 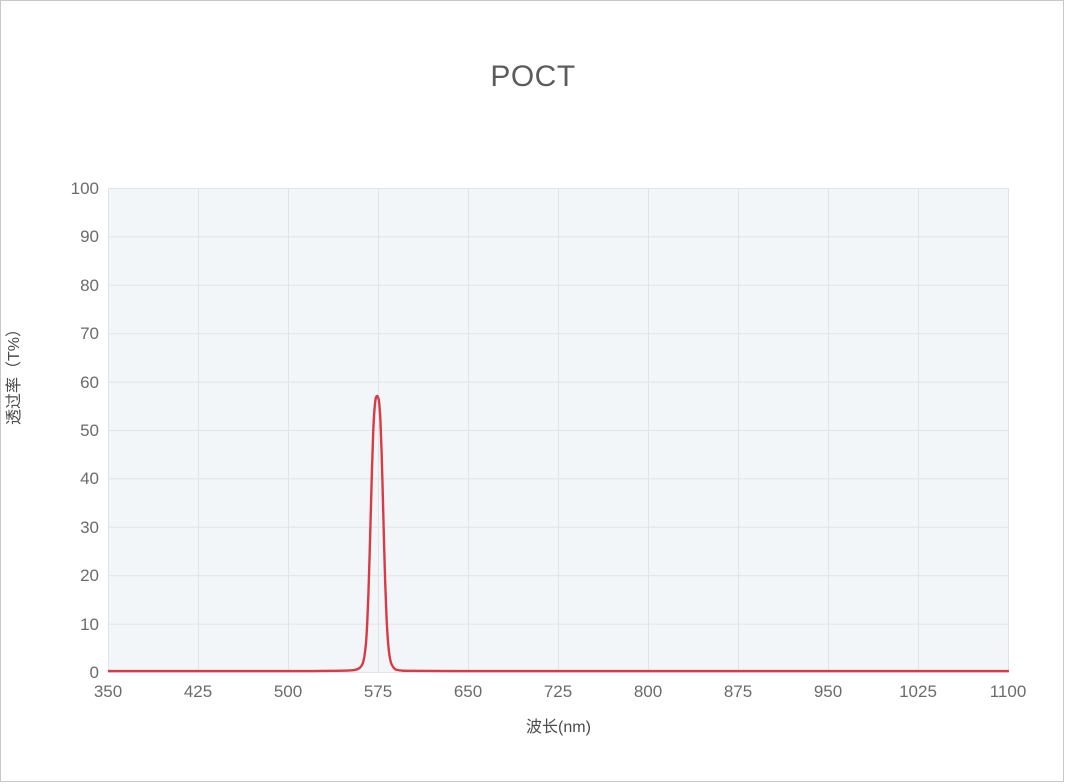 What do you see at coordinates (558, 691) in the screenshot?
I see `x-tick-label: 725` at bounding box center [558, 691].